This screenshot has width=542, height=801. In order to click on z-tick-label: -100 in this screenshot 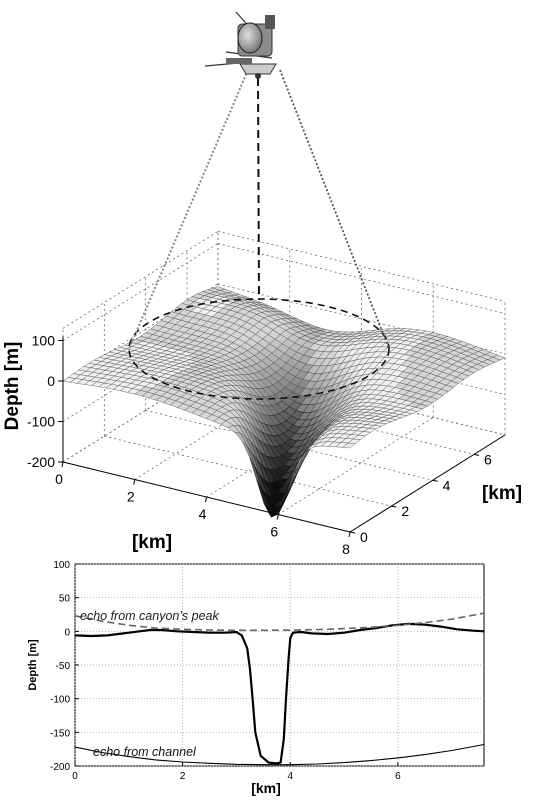, I will do `click(41, 422)`.